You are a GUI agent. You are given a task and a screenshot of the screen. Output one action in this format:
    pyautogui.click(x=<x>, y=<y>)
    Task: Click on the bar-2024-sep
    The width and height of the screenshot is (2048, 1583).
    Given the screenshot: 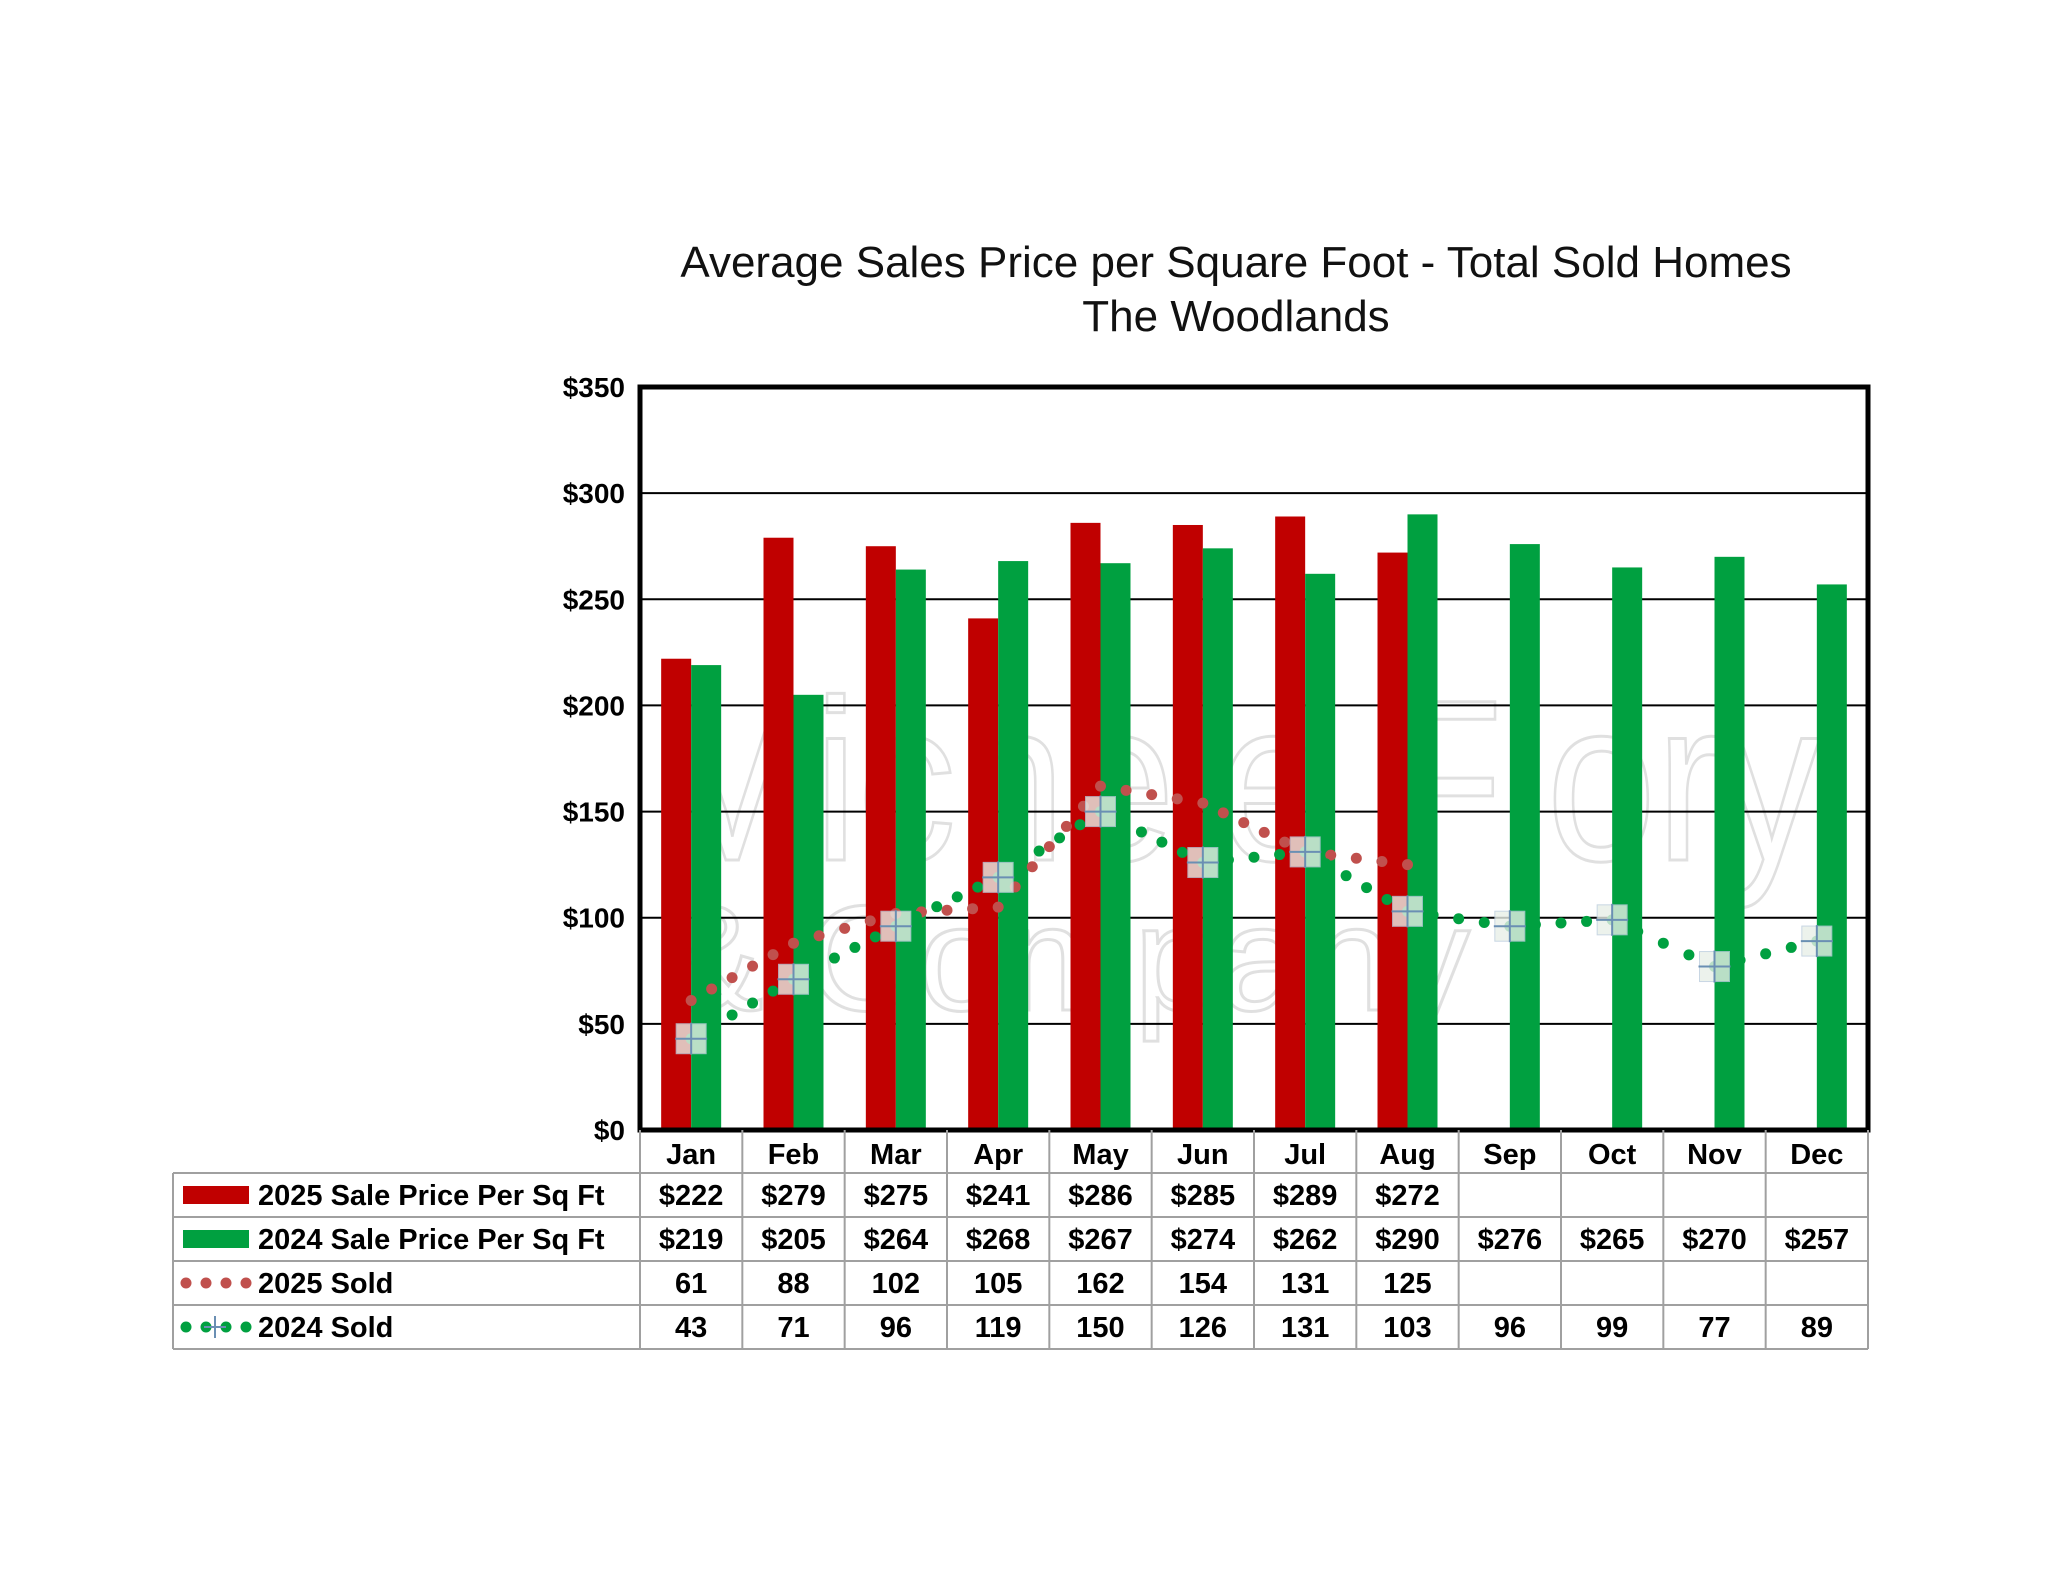 What is the action you would take?
    pyautogui.click(x=1524, y=837)
    